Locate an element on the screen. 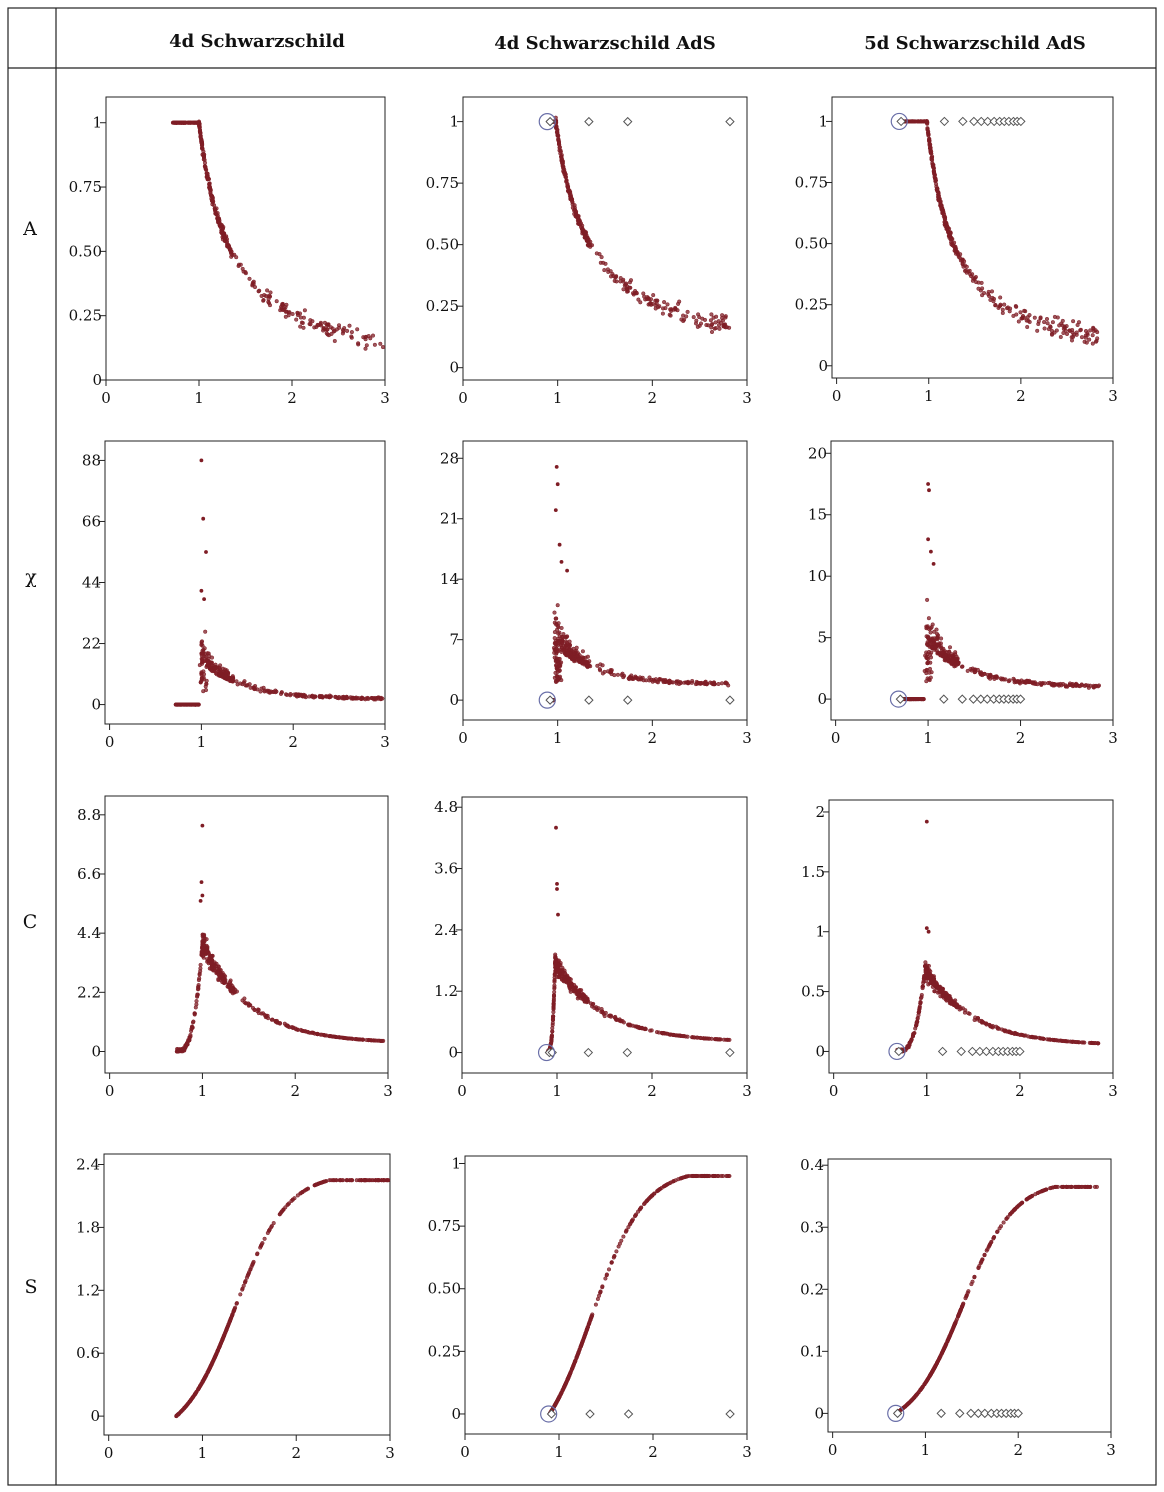 The height and width of the screenshot is (1492, 1164). panel-S-5dAdS: 0 1 2 300.10.20.30.4 is located at coordinates (958, 1307).